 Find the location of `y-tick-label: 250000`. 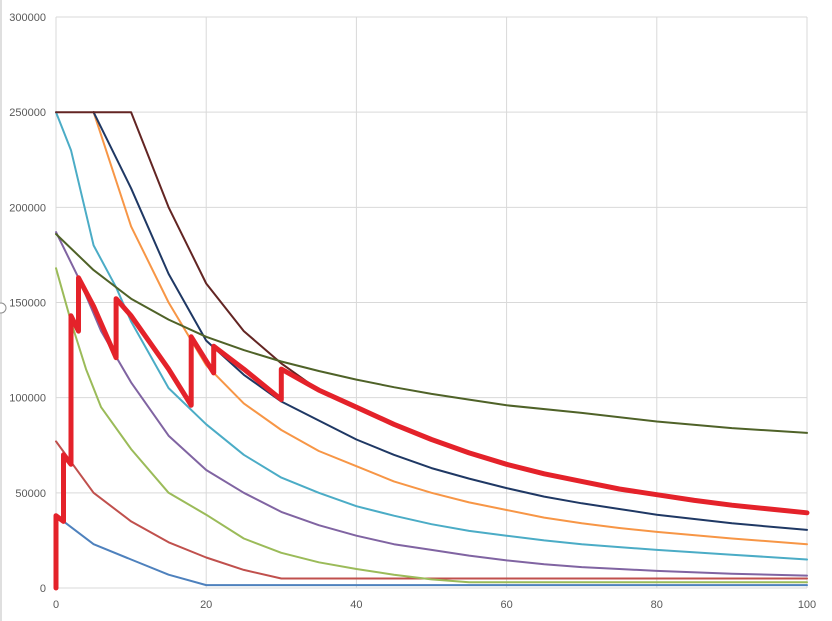

y-tick-label: 250000 is located at coordinates (27, 113).